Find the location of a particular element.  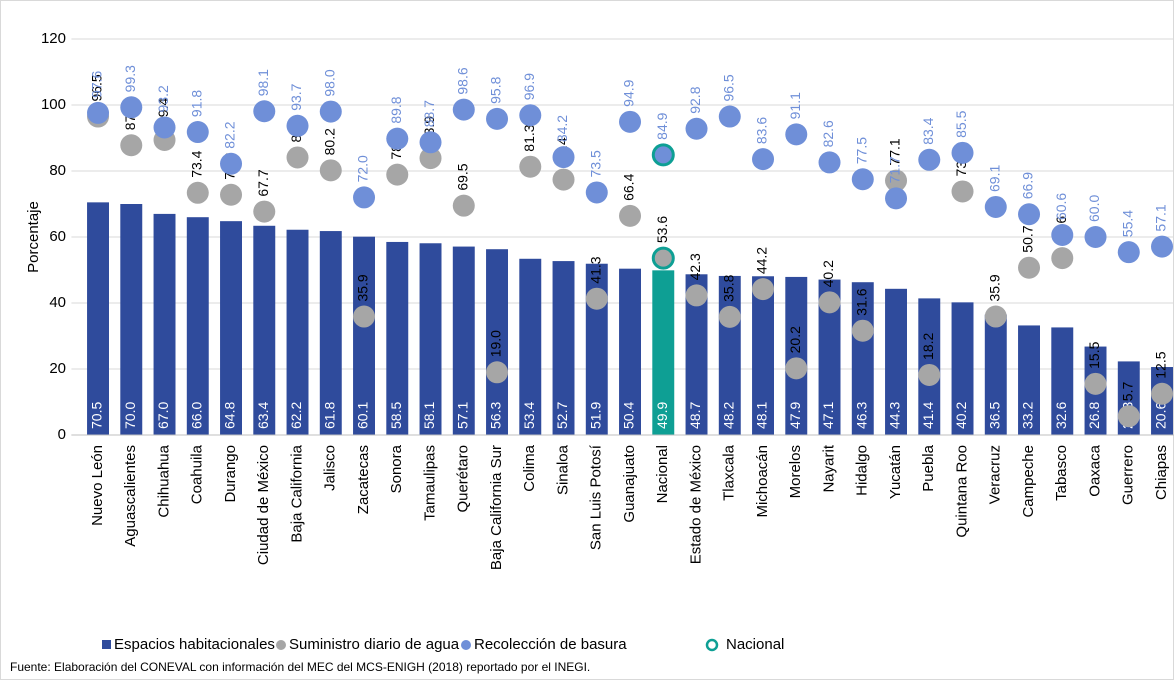

x-tick-label: Hidalgo is located at coordinates (862, 470).